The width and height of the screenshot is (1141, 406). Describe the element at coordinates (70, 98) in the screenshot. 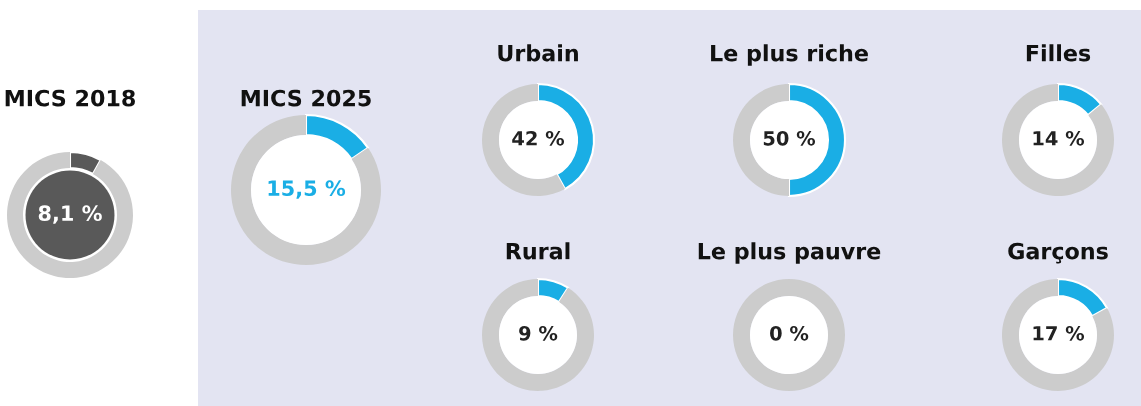

I see `chart-title: MICS 2018` at that location.